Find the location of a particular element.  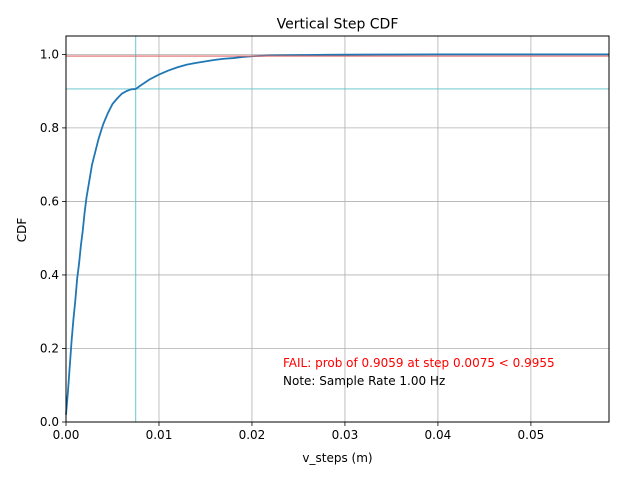

x-tick-label: 0.03 is located at coordinates (345, 435).